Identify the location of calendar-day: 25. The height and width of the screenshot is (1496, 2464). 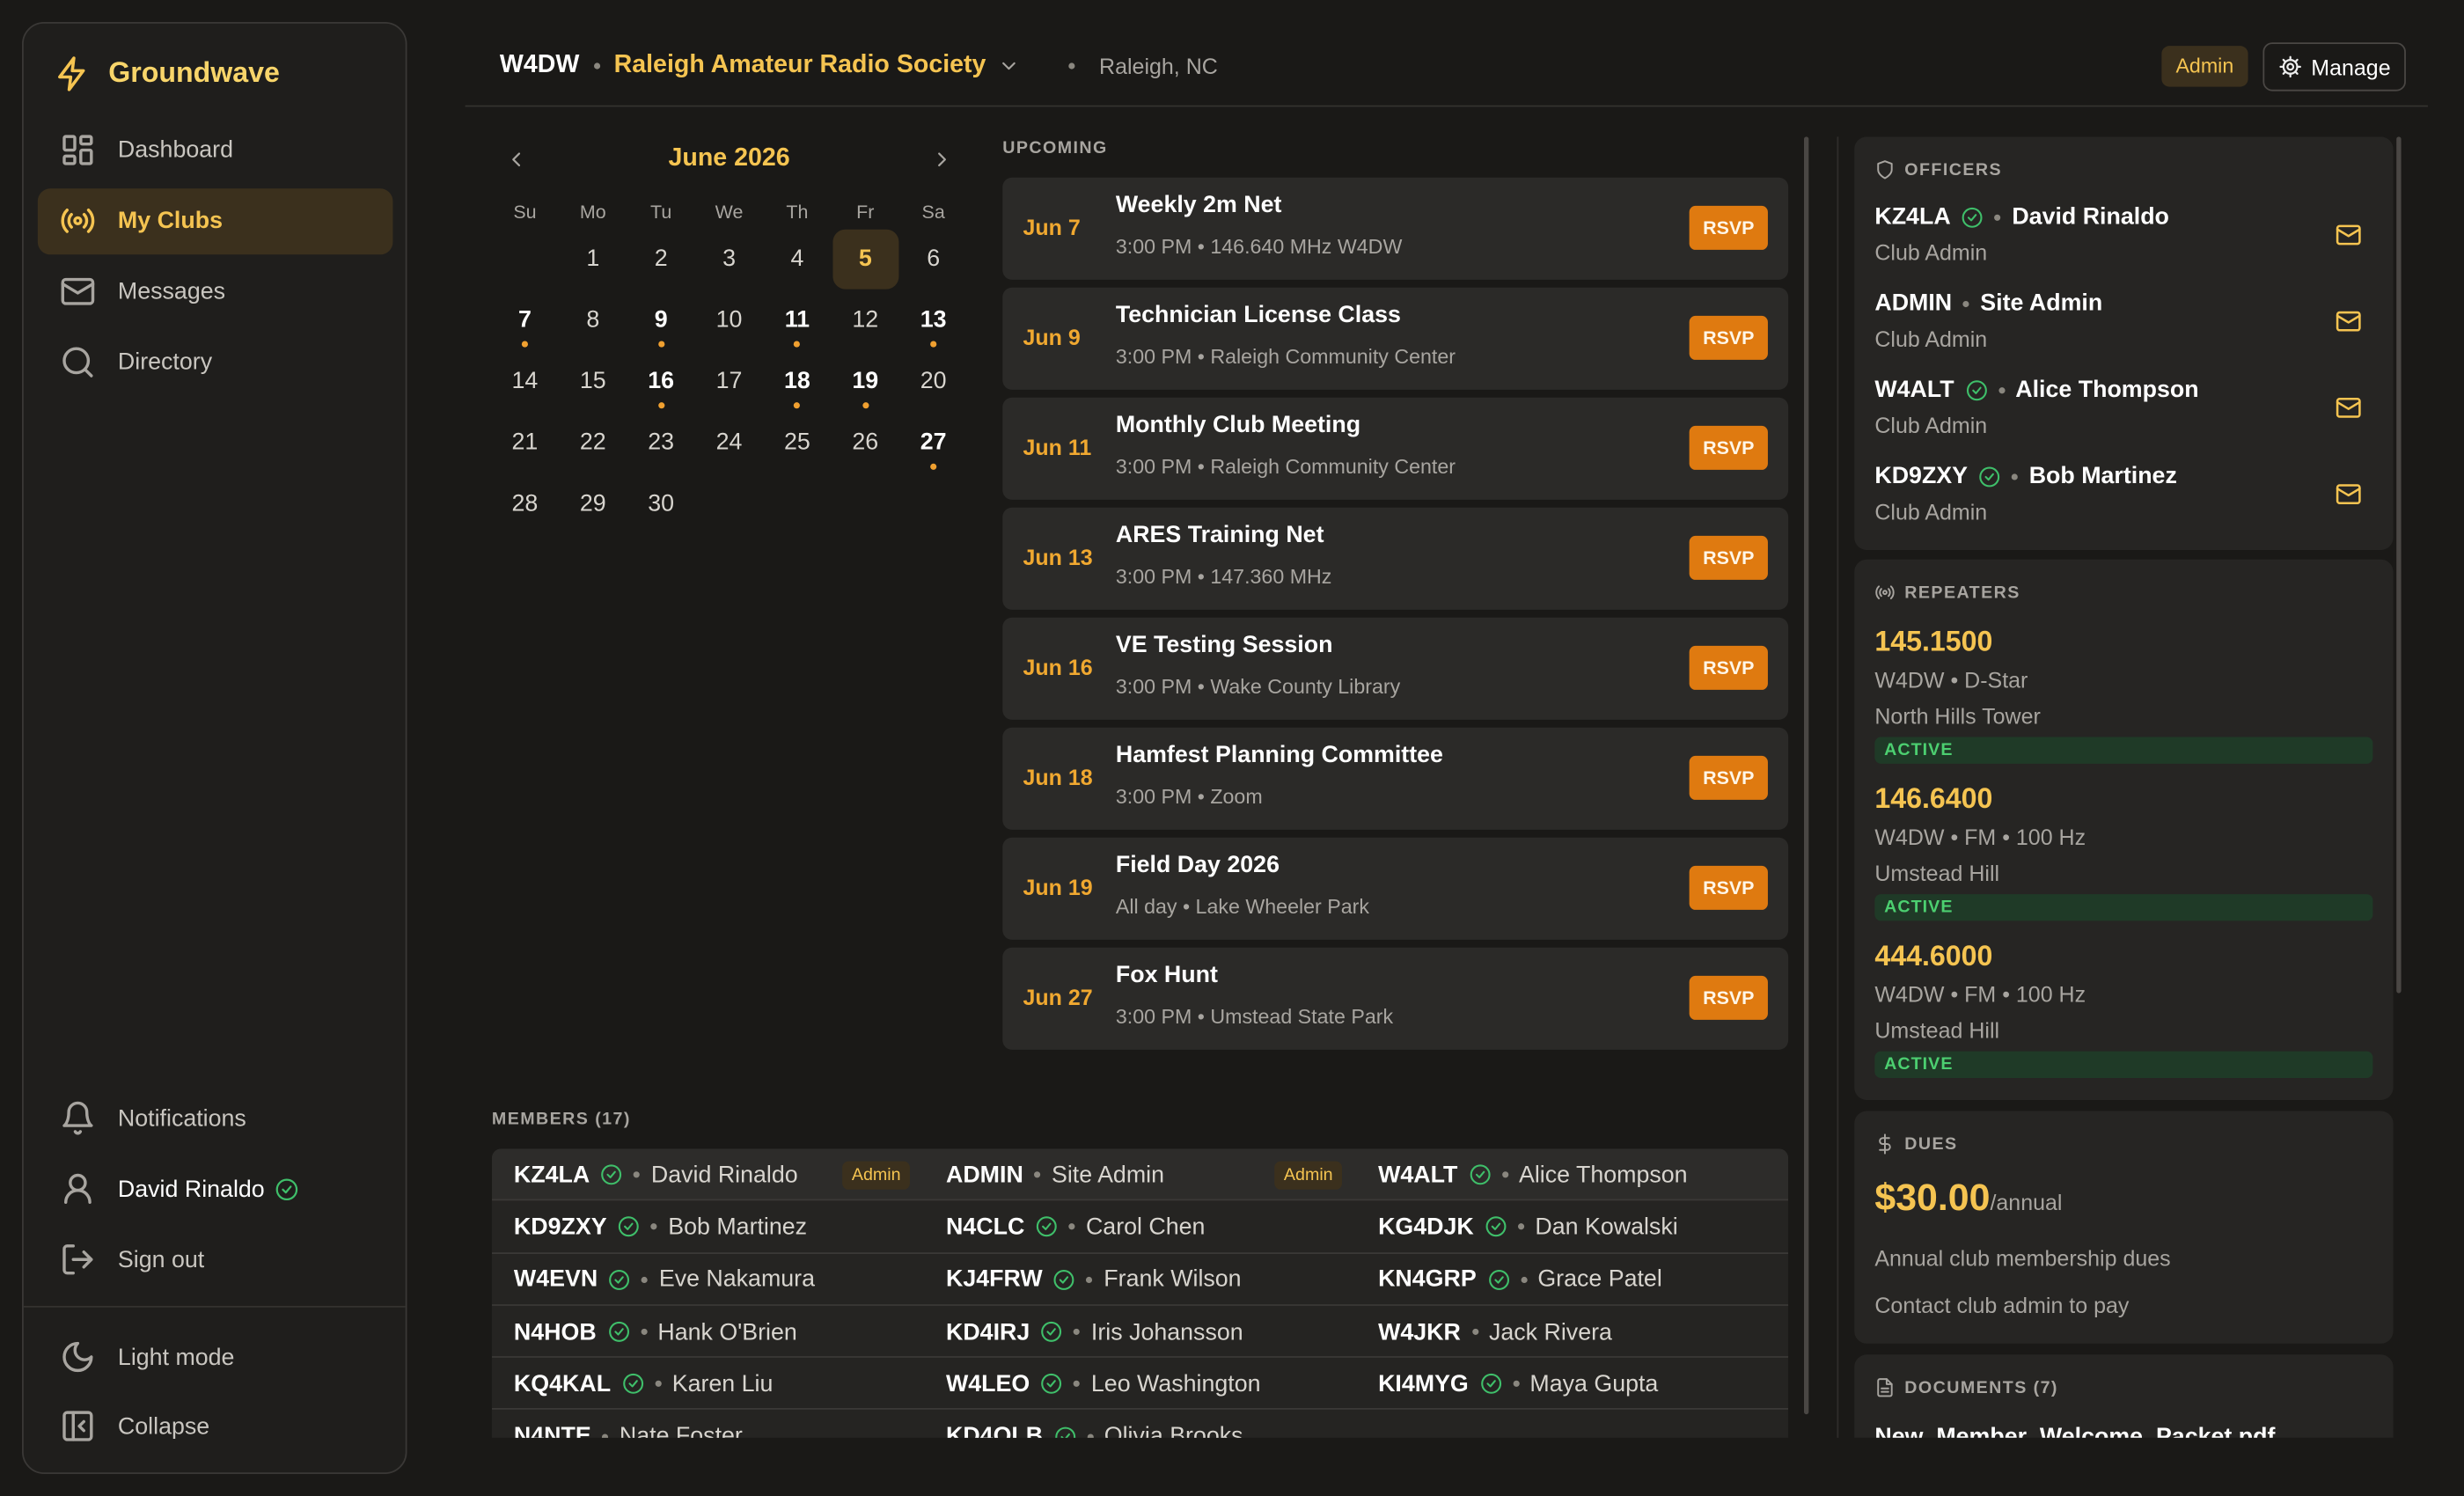
(797, 443).